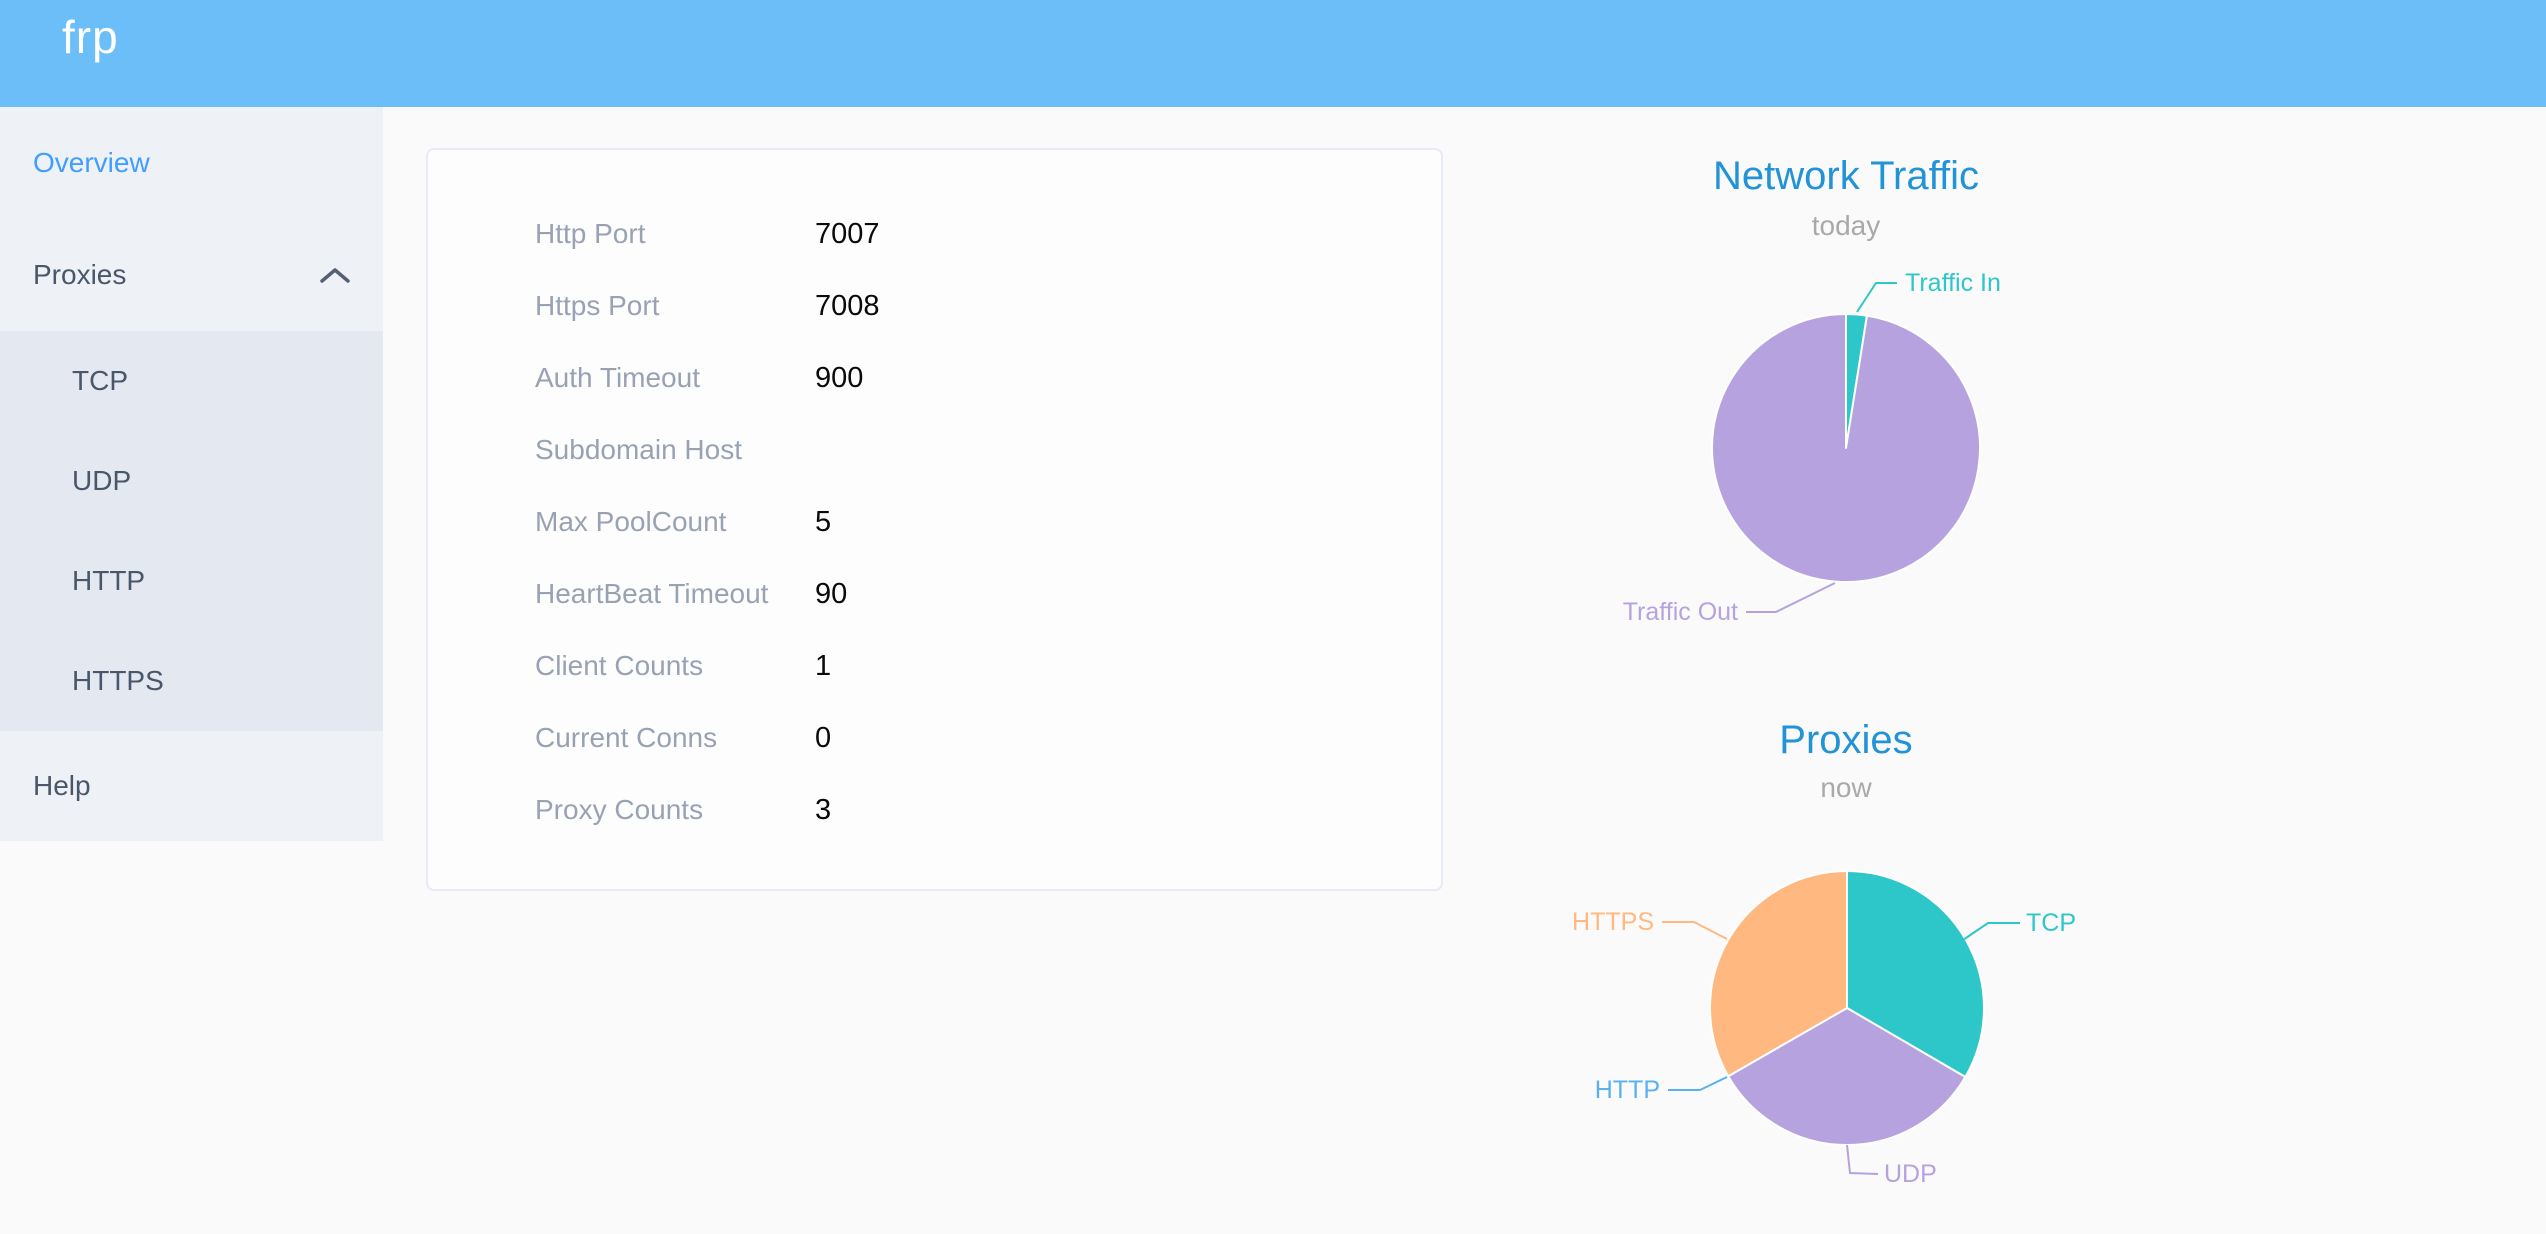 The width and height of the screenshot is (2546, 1234). I want to click on sidebar-item-http-label: HTTP, so click(109, 580).